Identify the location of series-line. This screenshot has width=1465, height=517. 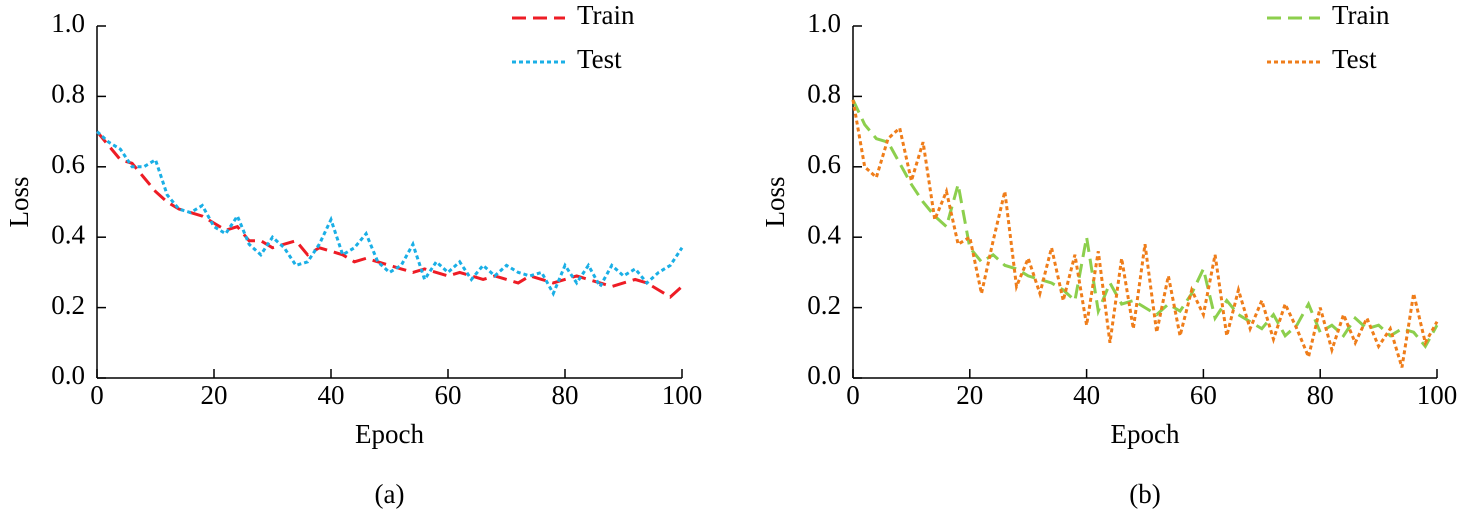
(389, 214).